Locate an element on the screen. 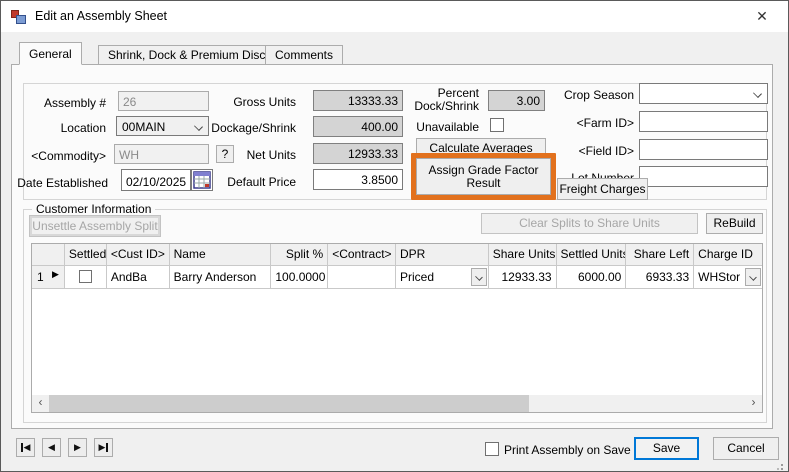 The width and height of the screenshot is (789, 472). farm-id-field is located at coordinates (703, 121).